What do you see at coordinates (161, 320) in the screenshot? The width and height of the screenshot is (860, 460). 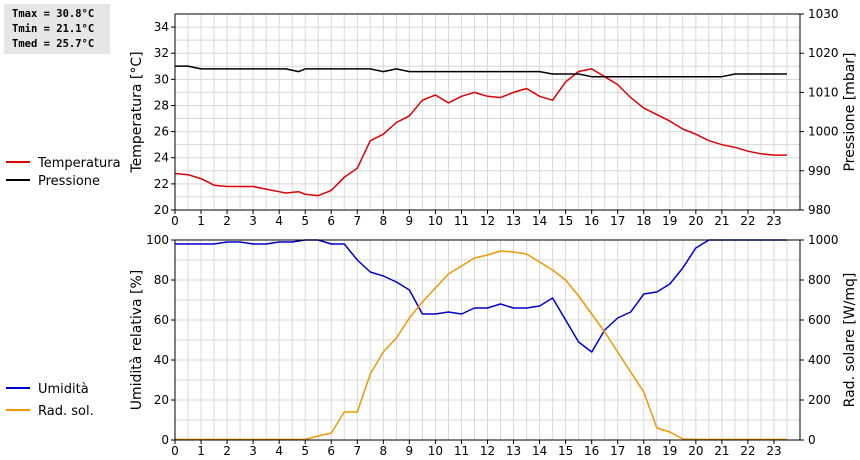 I see `y-left-tick-label: 60` at bounding box center [161, 320].